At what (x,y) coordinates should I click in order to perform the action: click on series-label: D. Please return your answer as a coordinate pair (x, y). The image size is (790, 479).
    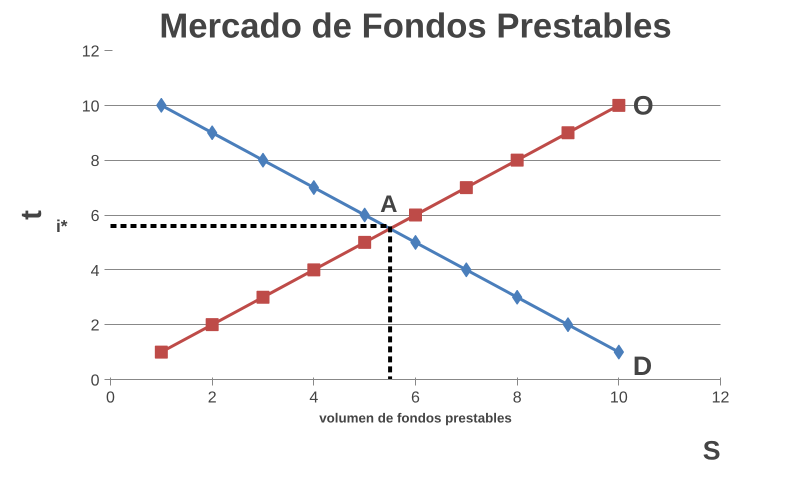
    Looking at the image, I should click on (642, 366).